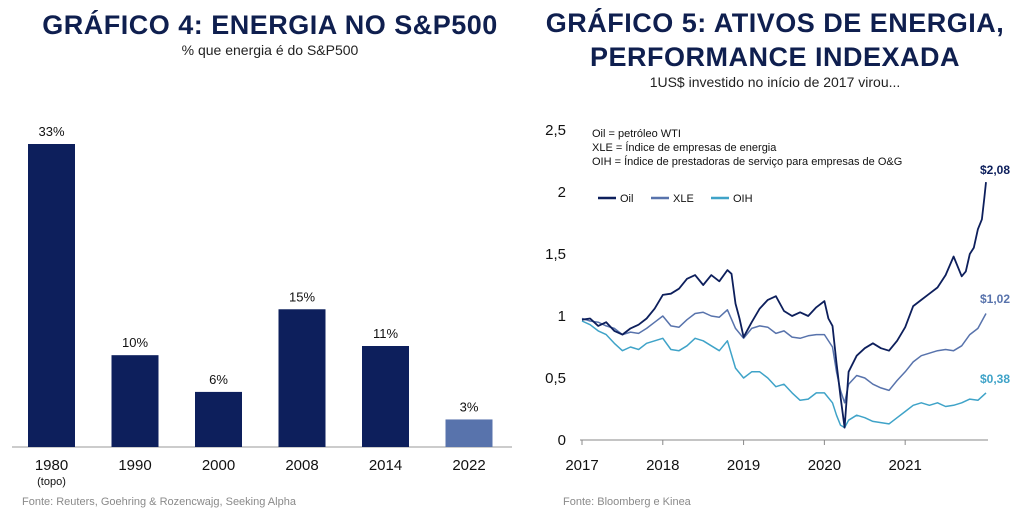 This screenshot has height=530, width=1024. I want to click on left-chart-subtitle: % que energia é do S&P500, so click(270, 50).